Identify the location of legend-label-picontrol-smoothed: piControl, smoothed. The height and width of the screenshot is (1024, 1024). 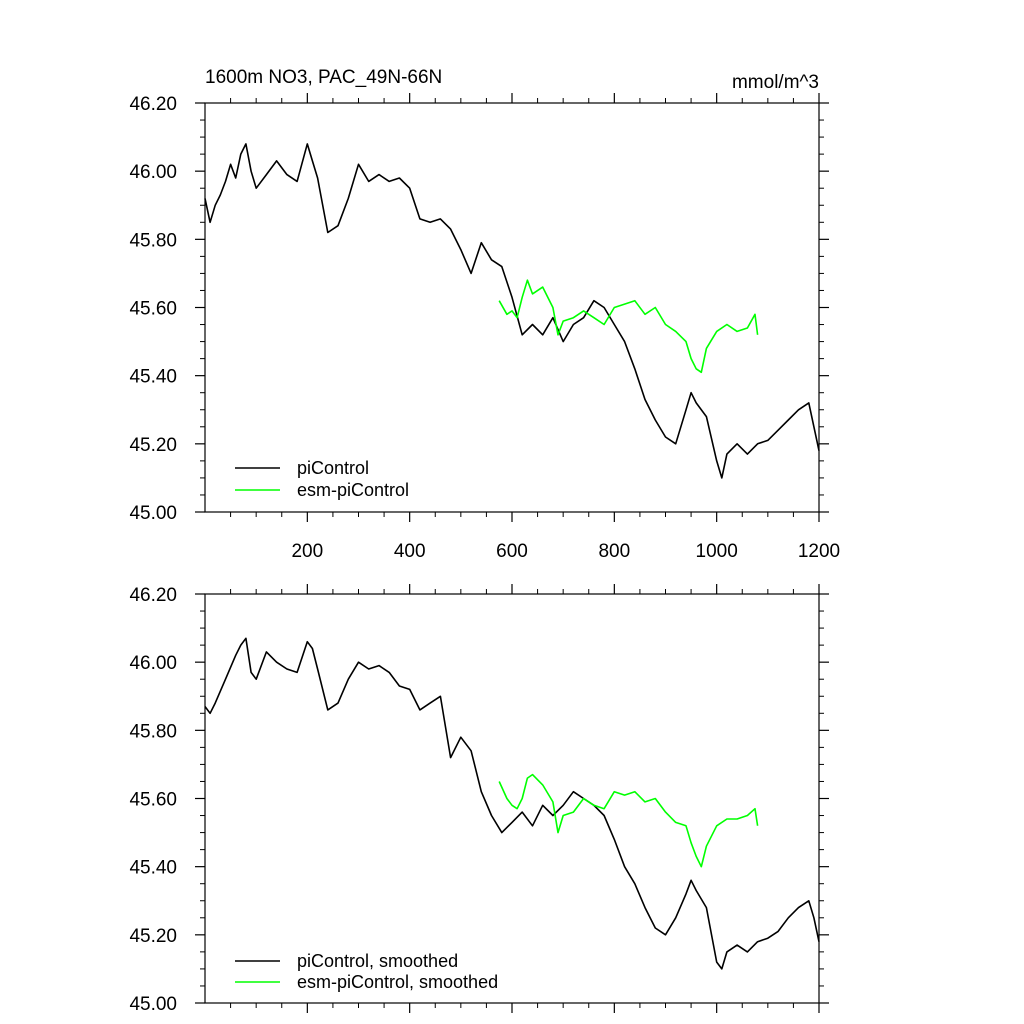
(377, 961).